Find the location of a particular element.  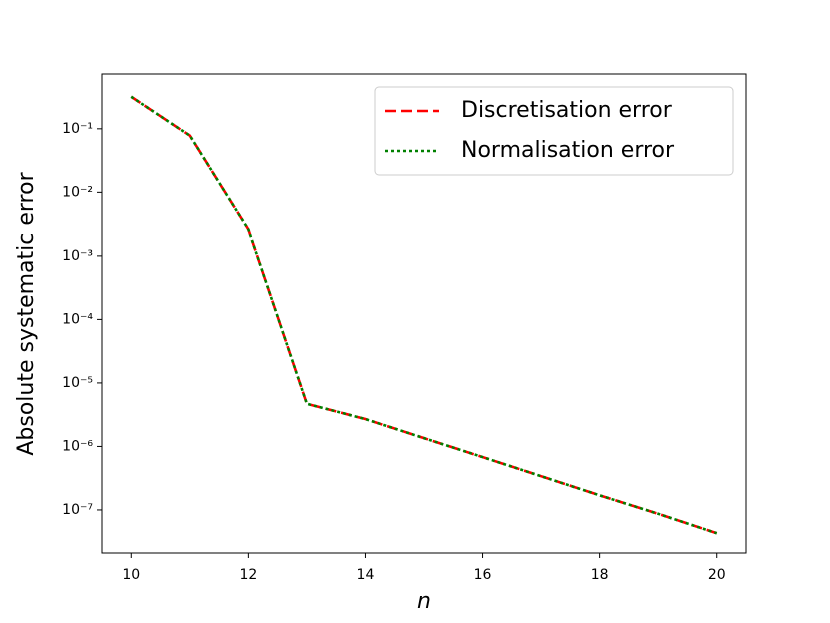

x-tick-label: 18 is located at coordinates (600, 575).